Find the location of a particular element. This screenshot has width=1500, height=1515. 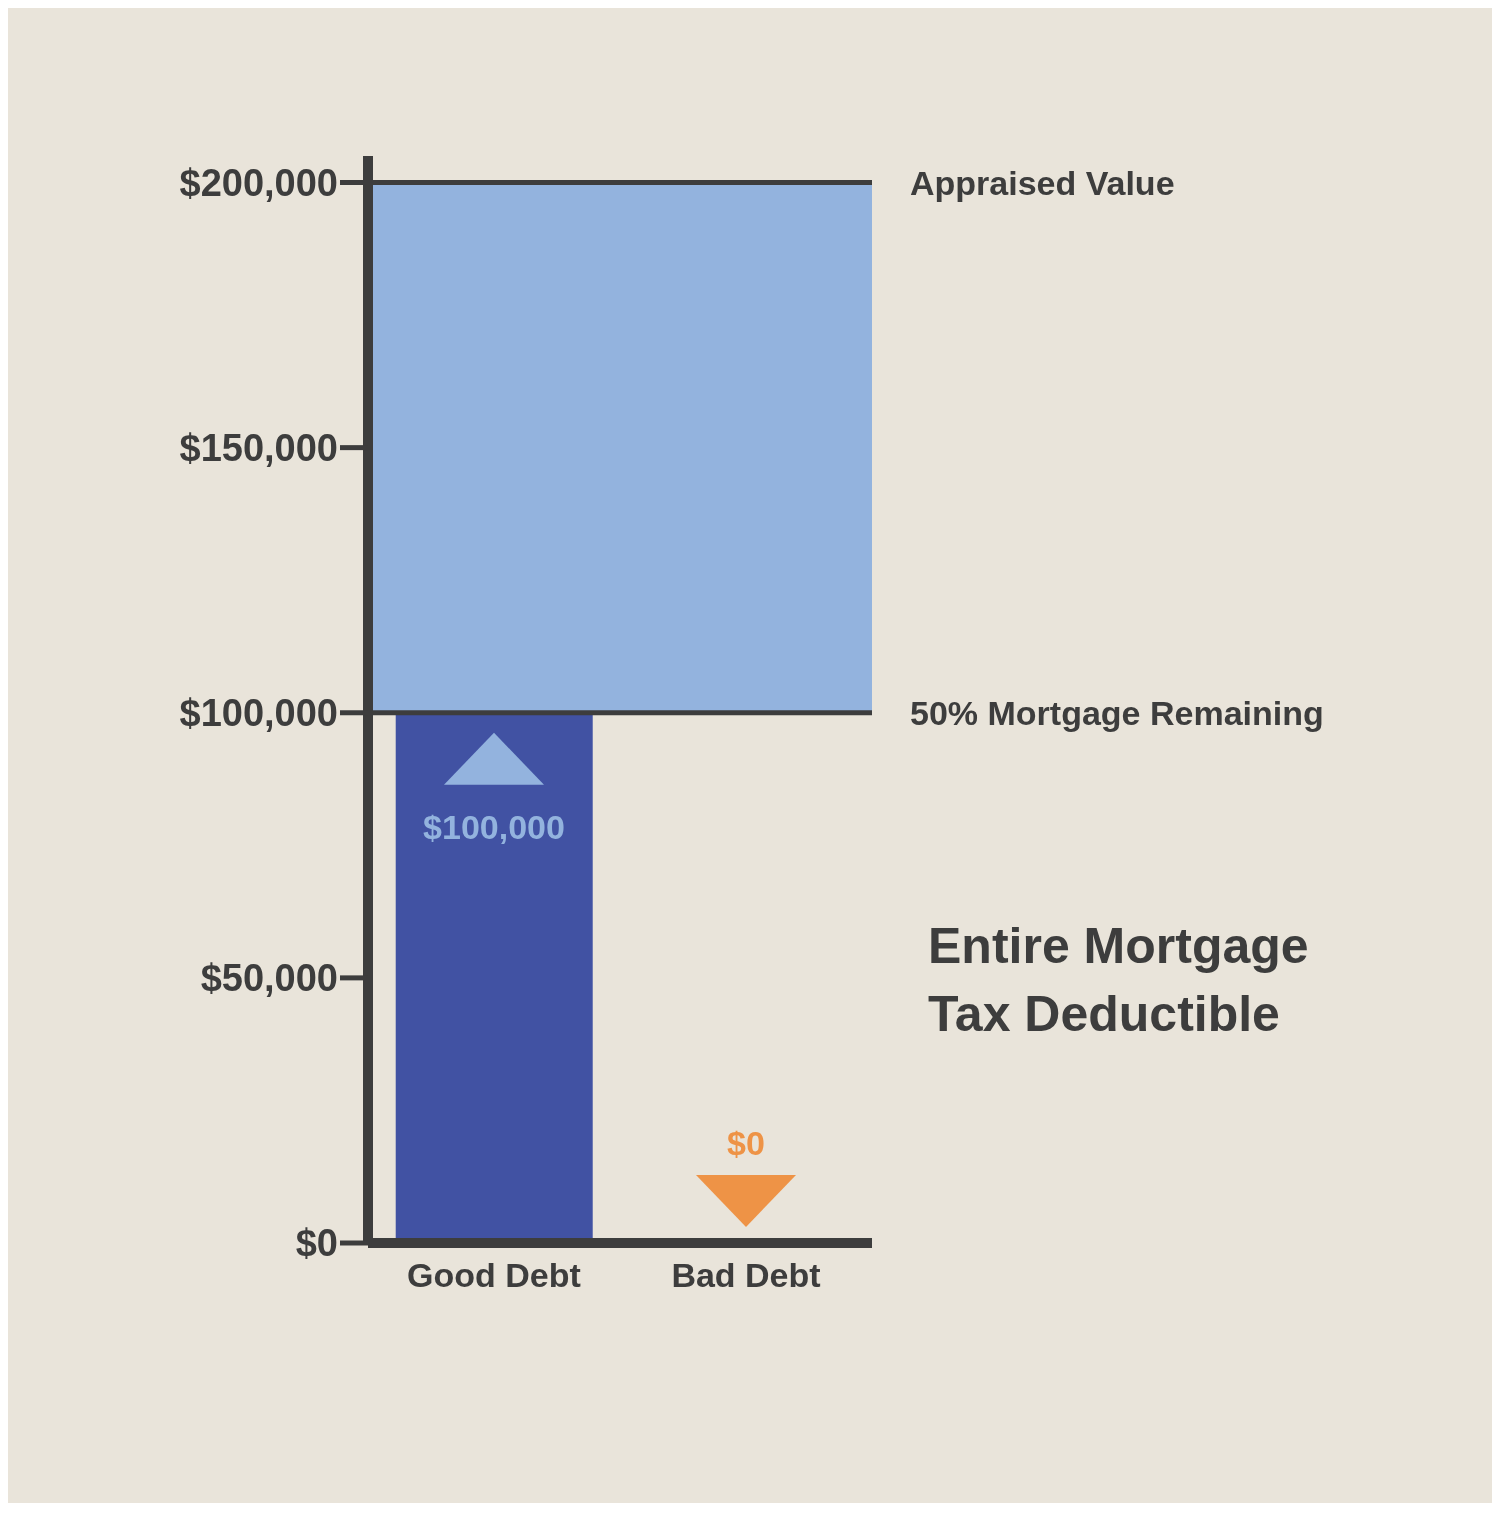

text: Entire Mortgage Tax Deductible is located at coordinates (1119, 980).